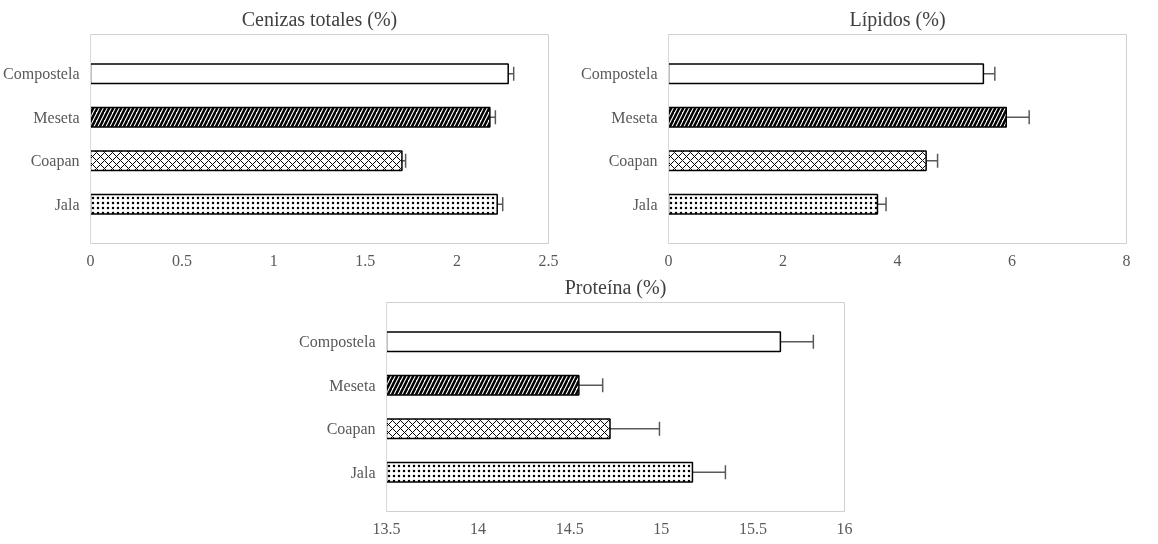 Image resolution: width=1158 pixels, height=544 pixels. What do you see at coordinates (273, 260) in the screenshot?
I see `x-tick-label: 1` at bounding box center [273, 260].